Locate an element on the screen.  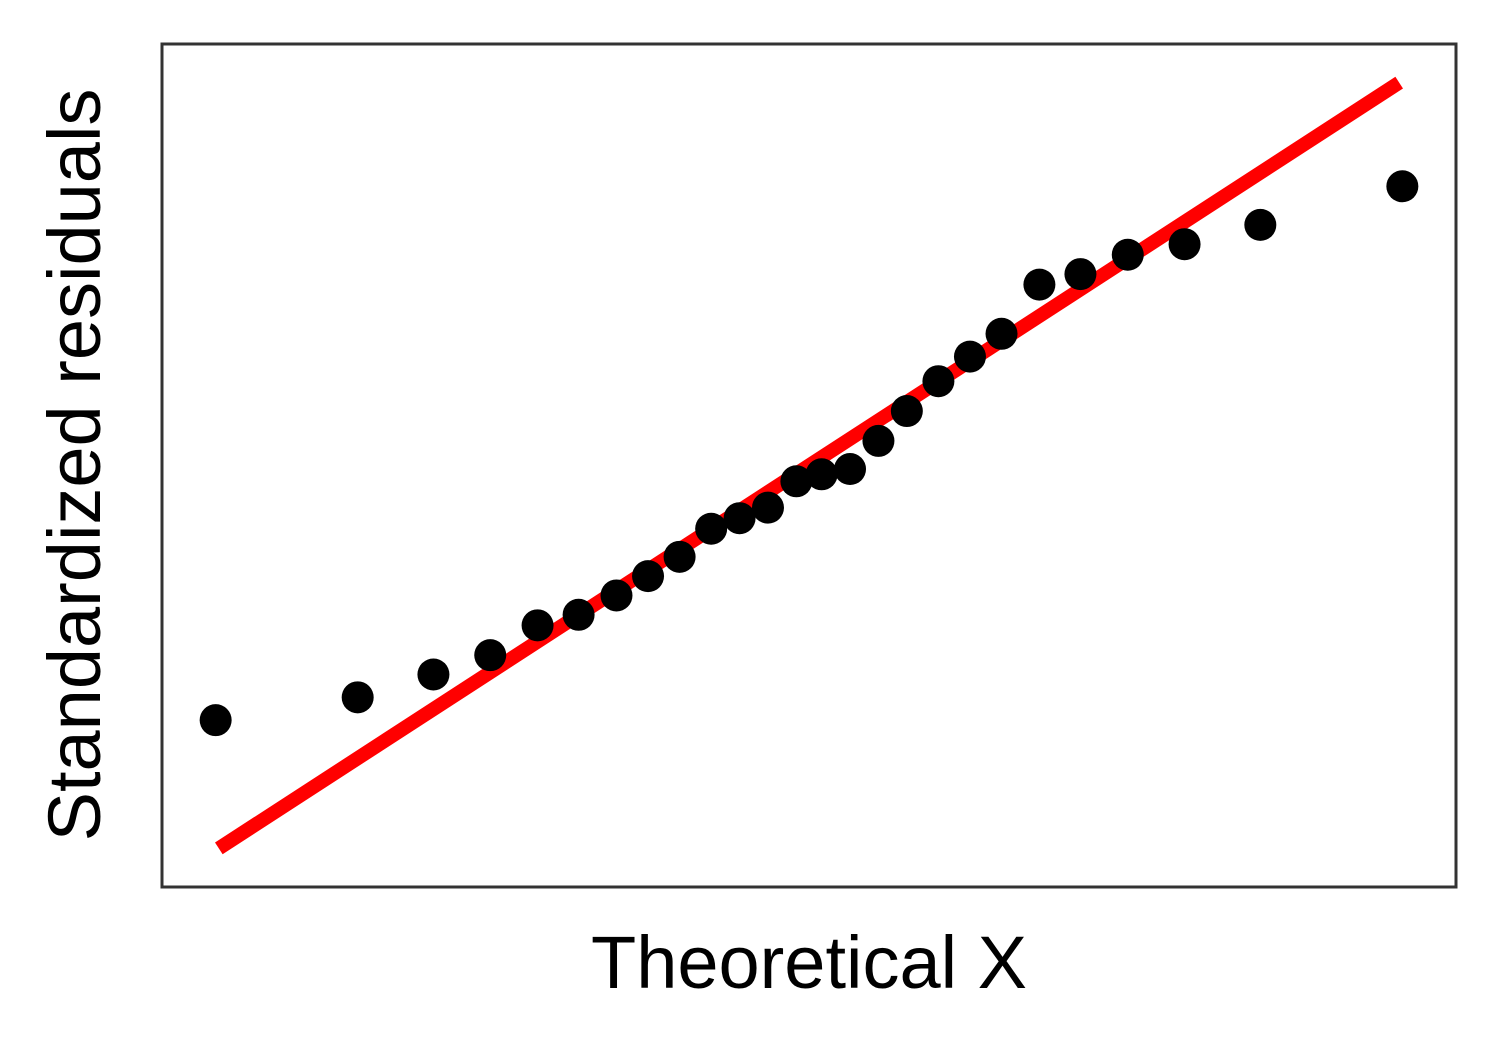
y-axis-label: Standardized residuals is located at coordinates (74, 465).